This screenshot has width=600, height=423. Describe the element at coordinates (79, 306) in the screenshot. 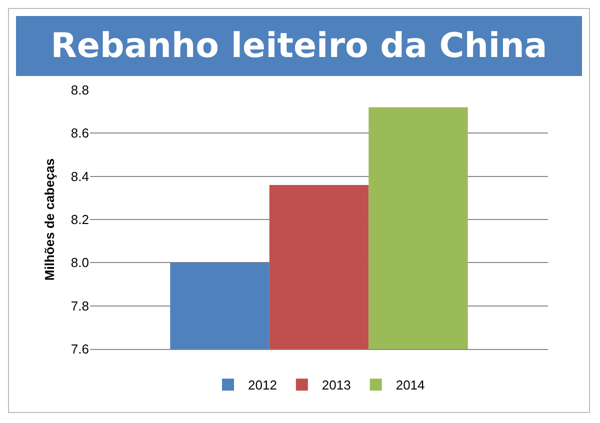

I see `y-tick-label: 7.8` at that location.